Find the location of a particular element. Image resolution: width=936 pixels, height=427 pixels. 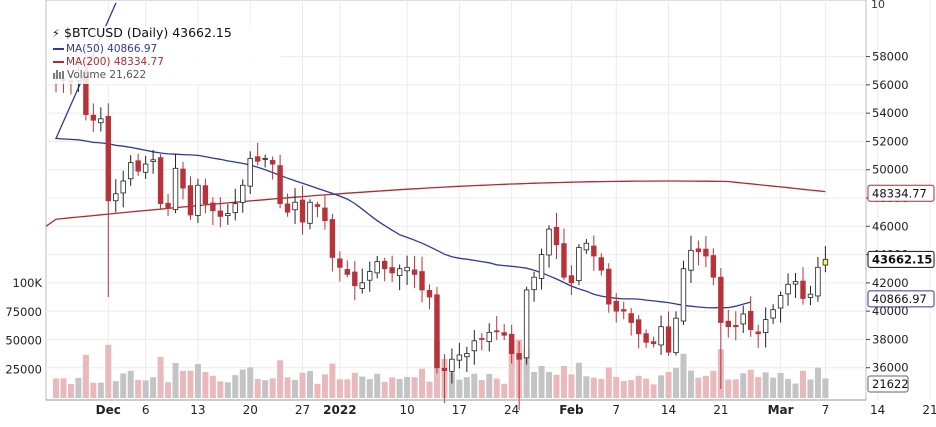

ma200-value-tag: 48334.77 is located at coordinates (899, 193).